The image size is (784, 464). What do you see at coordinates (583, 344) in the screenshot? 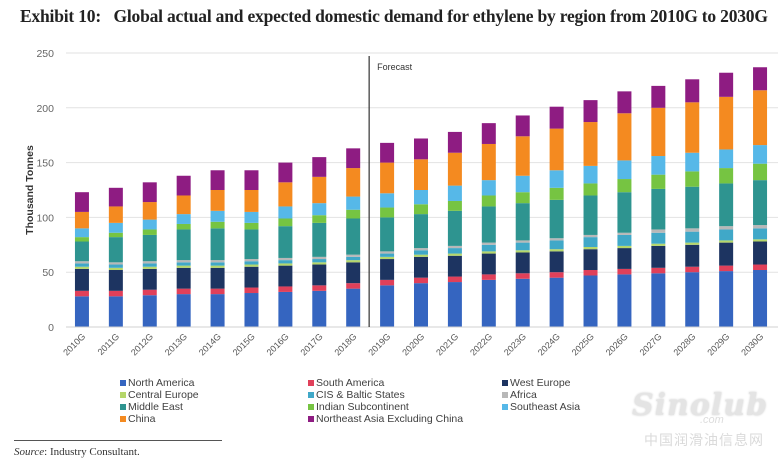
I see `x-tick-label: 2025G` at bounding box center [583, 344].